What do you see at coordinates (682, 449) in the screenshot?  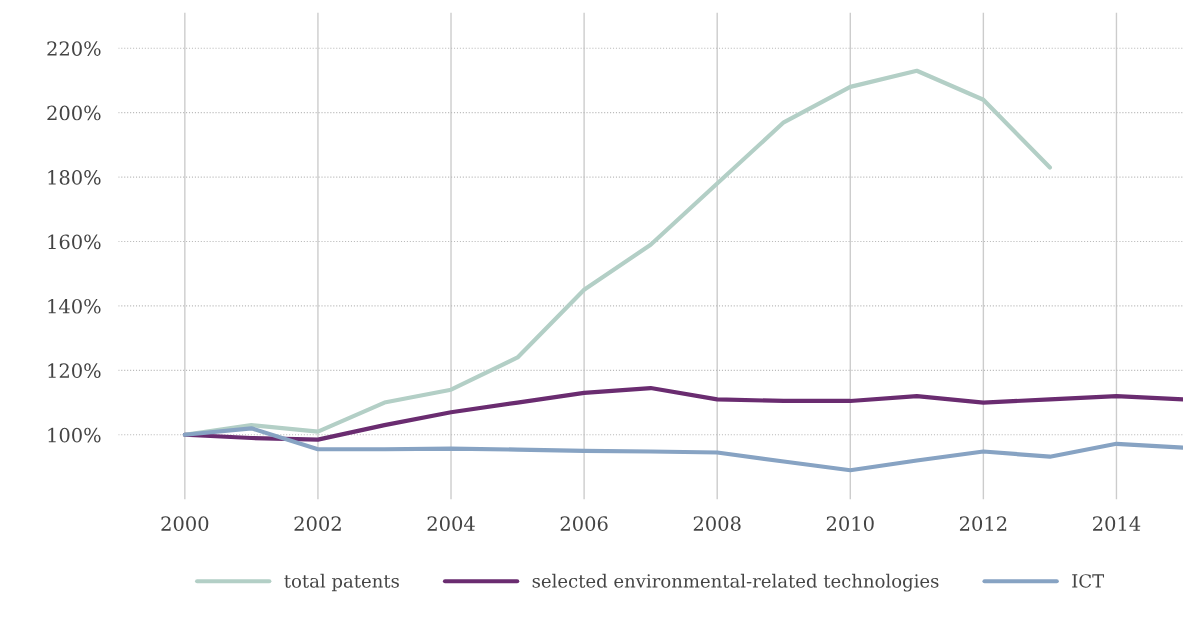 I see `line-series` at bounding box center [682, 449].